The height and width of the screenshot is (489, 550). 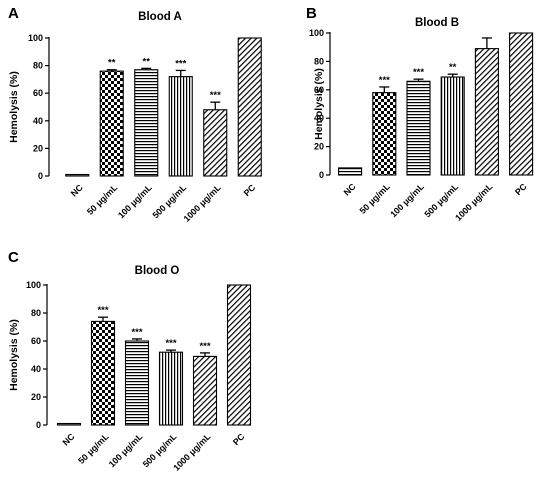 What do you see at coordinates (311, 13) in the screenshot?
I see `panel-letter: B` at bounding box center [311, 13].